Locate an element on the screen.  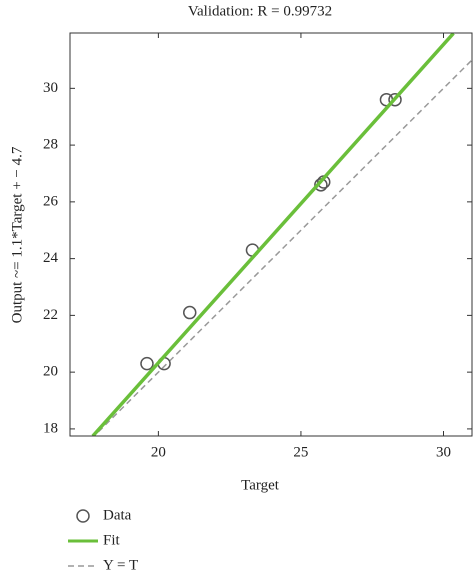
legend-label: Fit is located at coordinates (112, 540).